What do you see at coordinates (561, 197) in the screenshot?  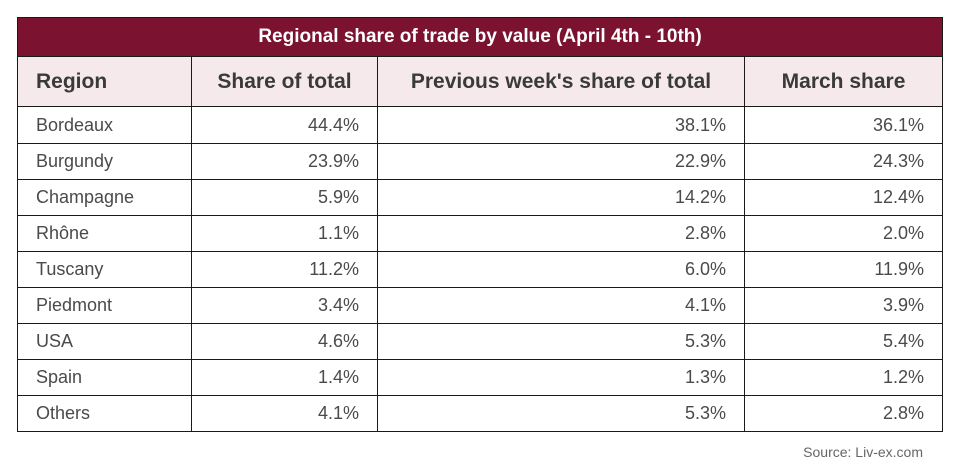 I see `previous-week-cell: 14.2%` at bounding box center [561, 197].